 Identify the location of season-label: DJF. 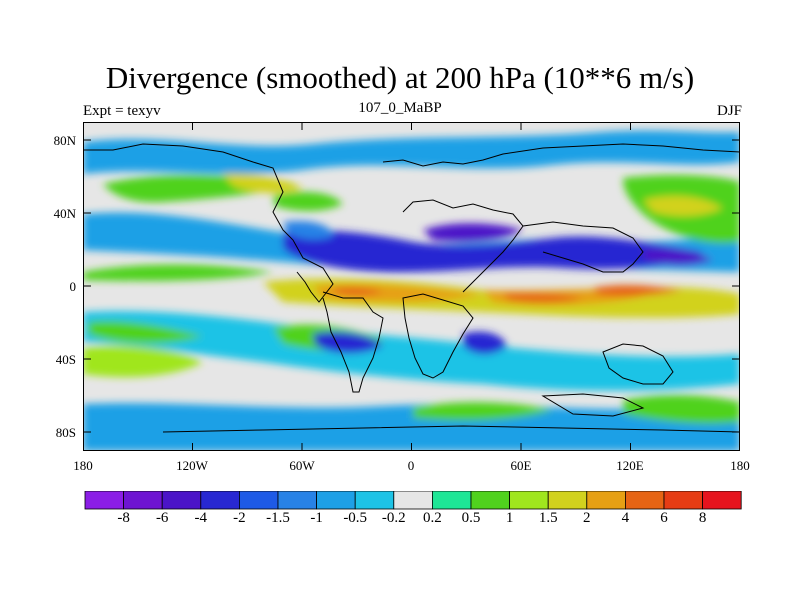
(729, 111).